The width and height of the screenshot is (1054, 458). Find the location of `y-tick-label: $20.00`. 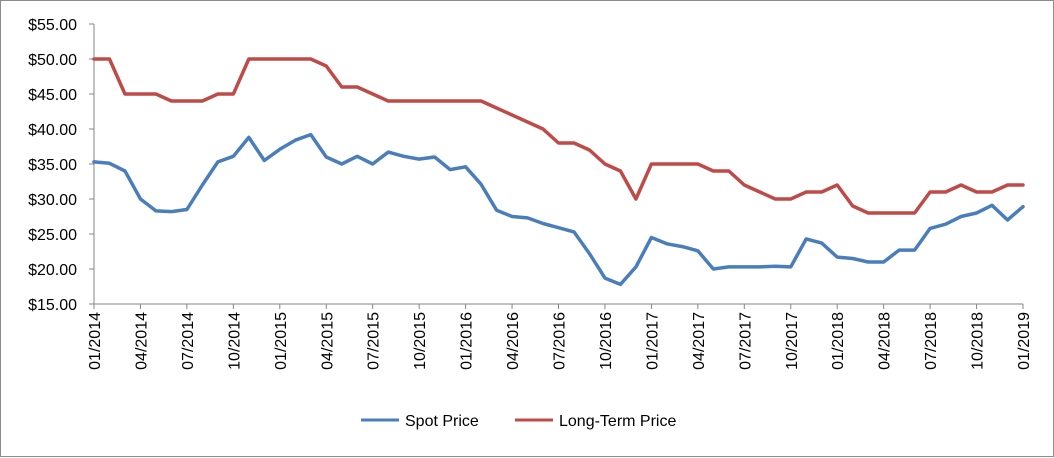

y-tick-label: $20.00 is located at coordinates (52, 270).